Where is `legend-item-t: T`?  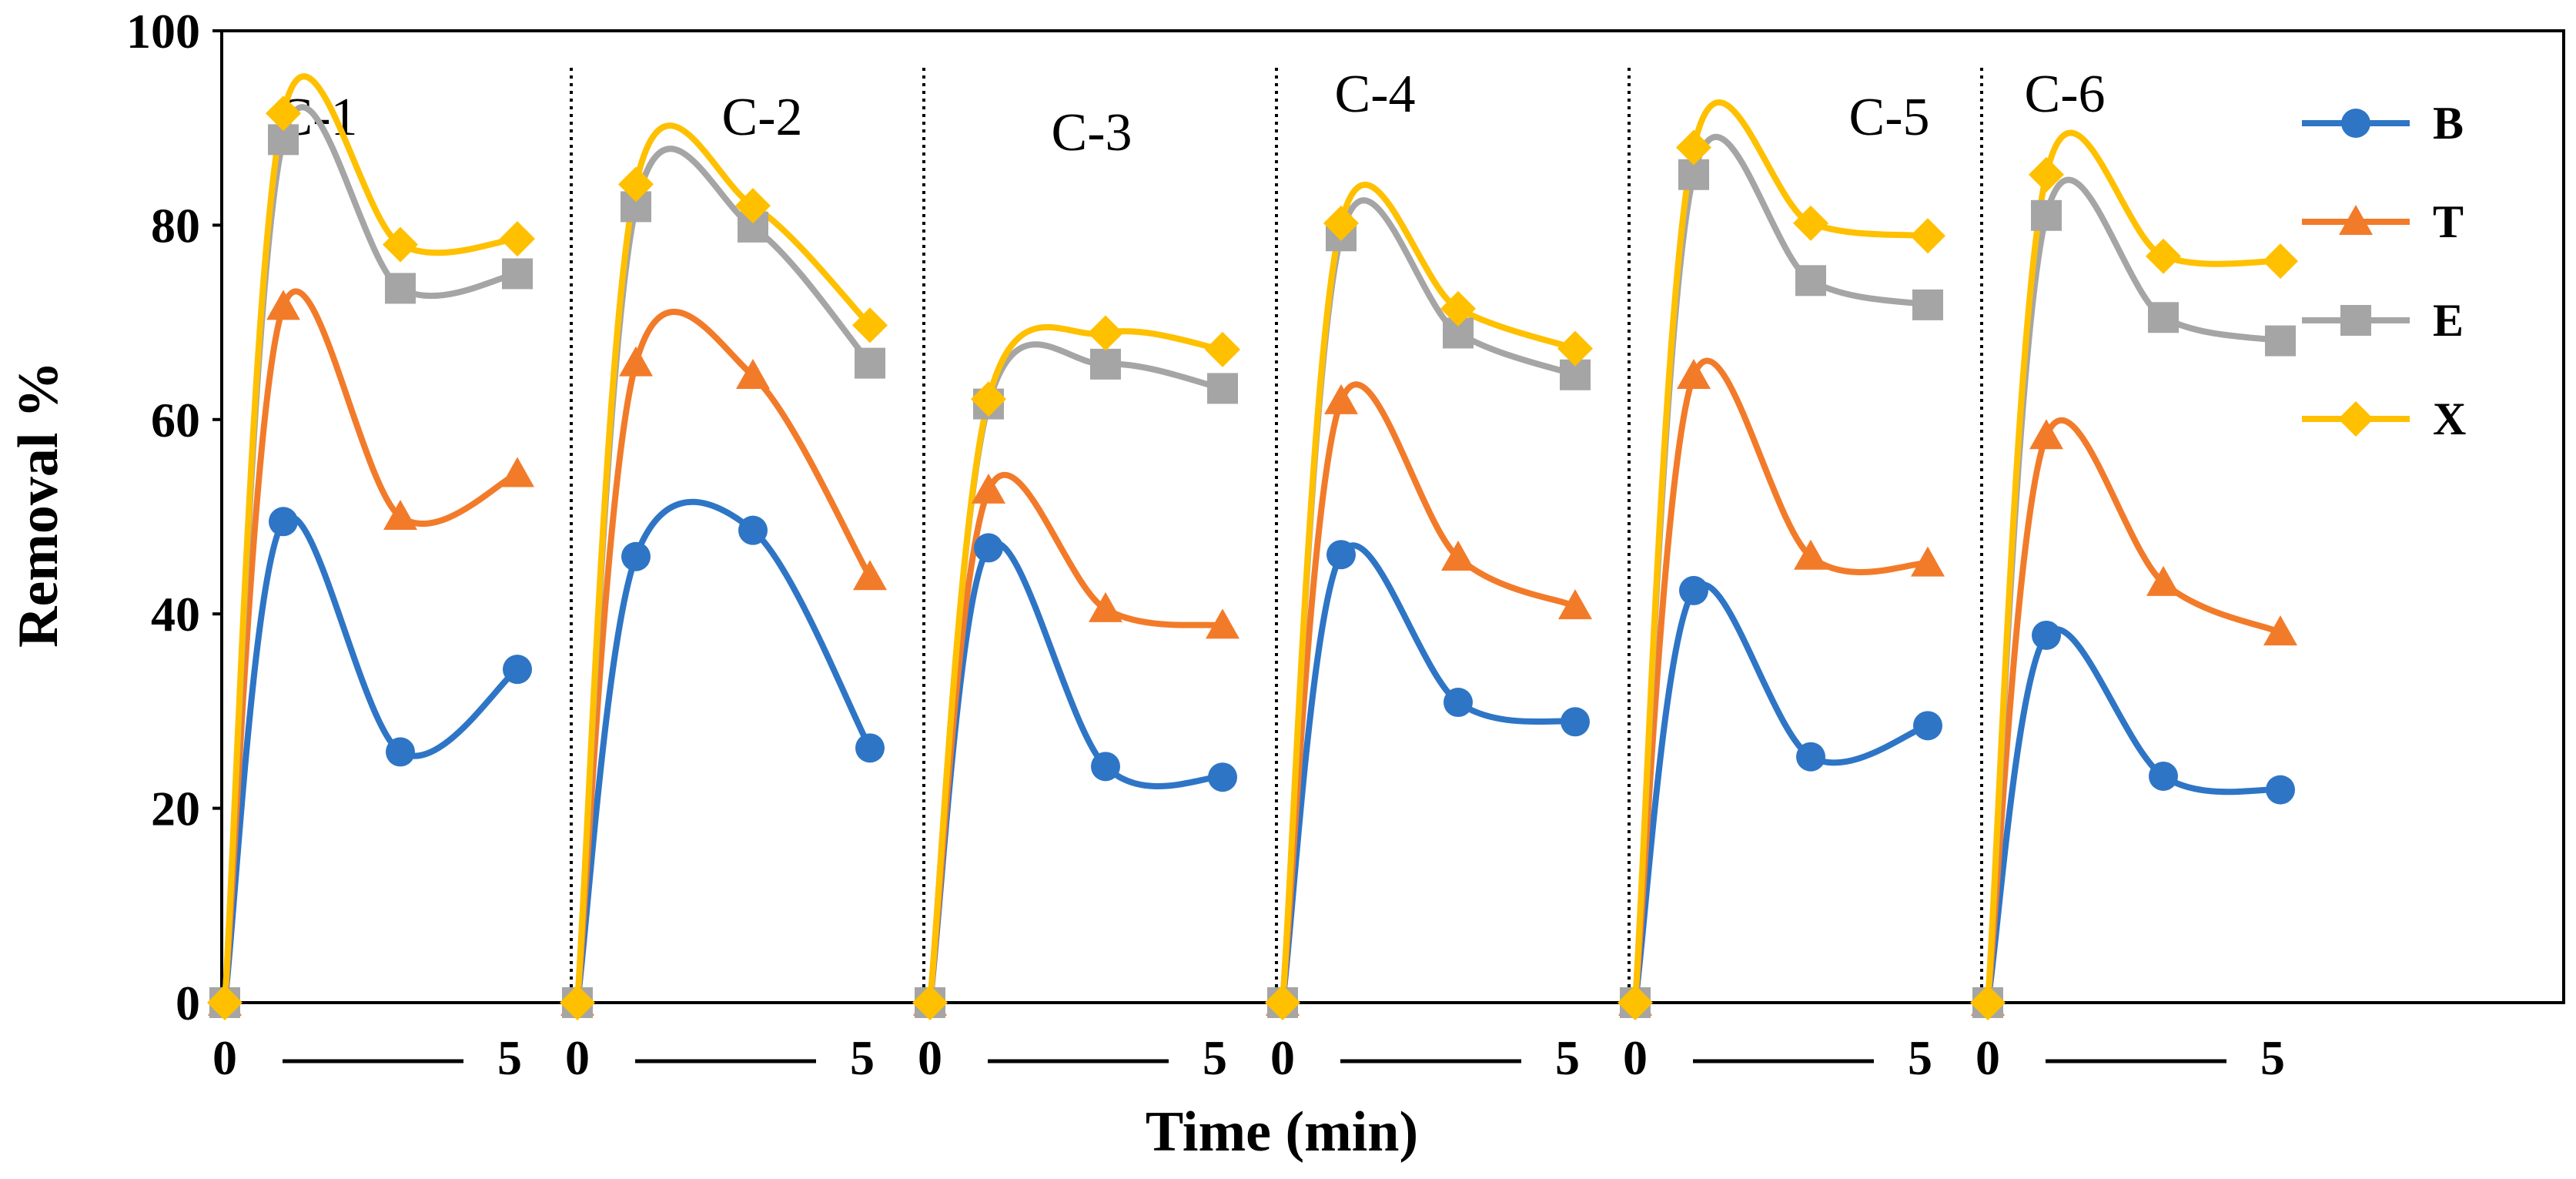 legend-item-t: T is located at coordinates (2383, 221).